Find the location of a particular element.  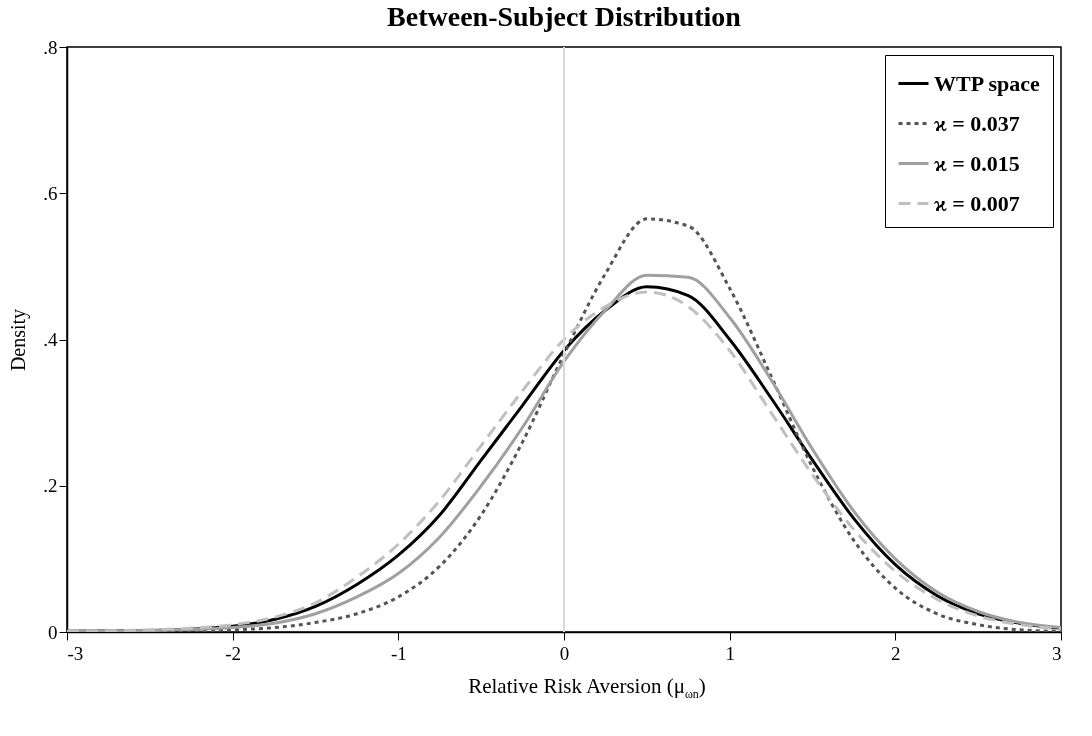

x-tick-label: 2 is located at coordinates (896, 653).